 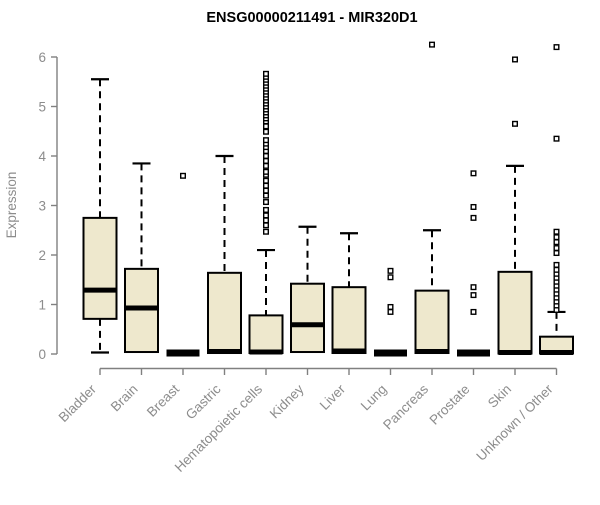 I want to click on x-category-label: Prostate, so click(x=449, y=405).